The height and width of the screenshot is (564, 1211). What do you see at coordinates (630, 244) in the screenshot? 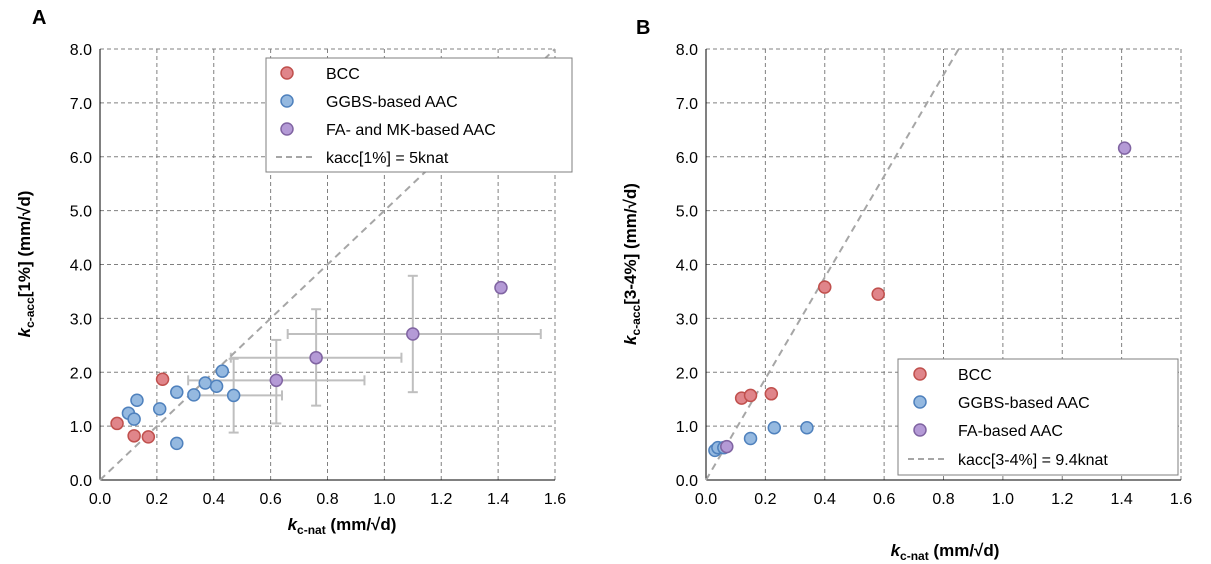
I see `y-axis-title-unit: [3-4%] (mm/√d)` at bounding box center [630, 244].